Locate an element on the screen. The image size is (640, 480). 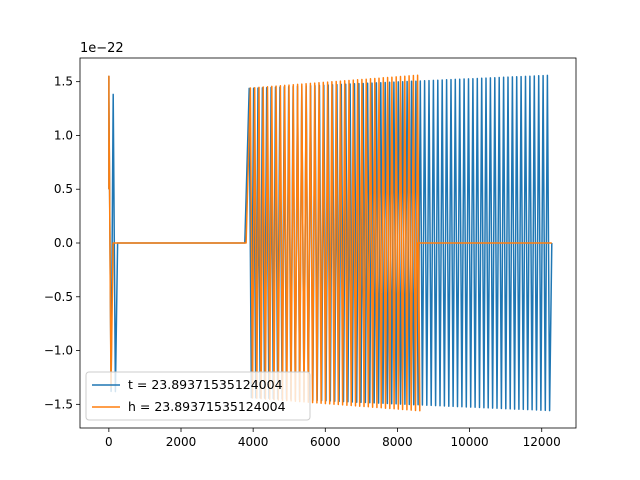
x-tick-label: 6000 is located at coordinates (325, 442).